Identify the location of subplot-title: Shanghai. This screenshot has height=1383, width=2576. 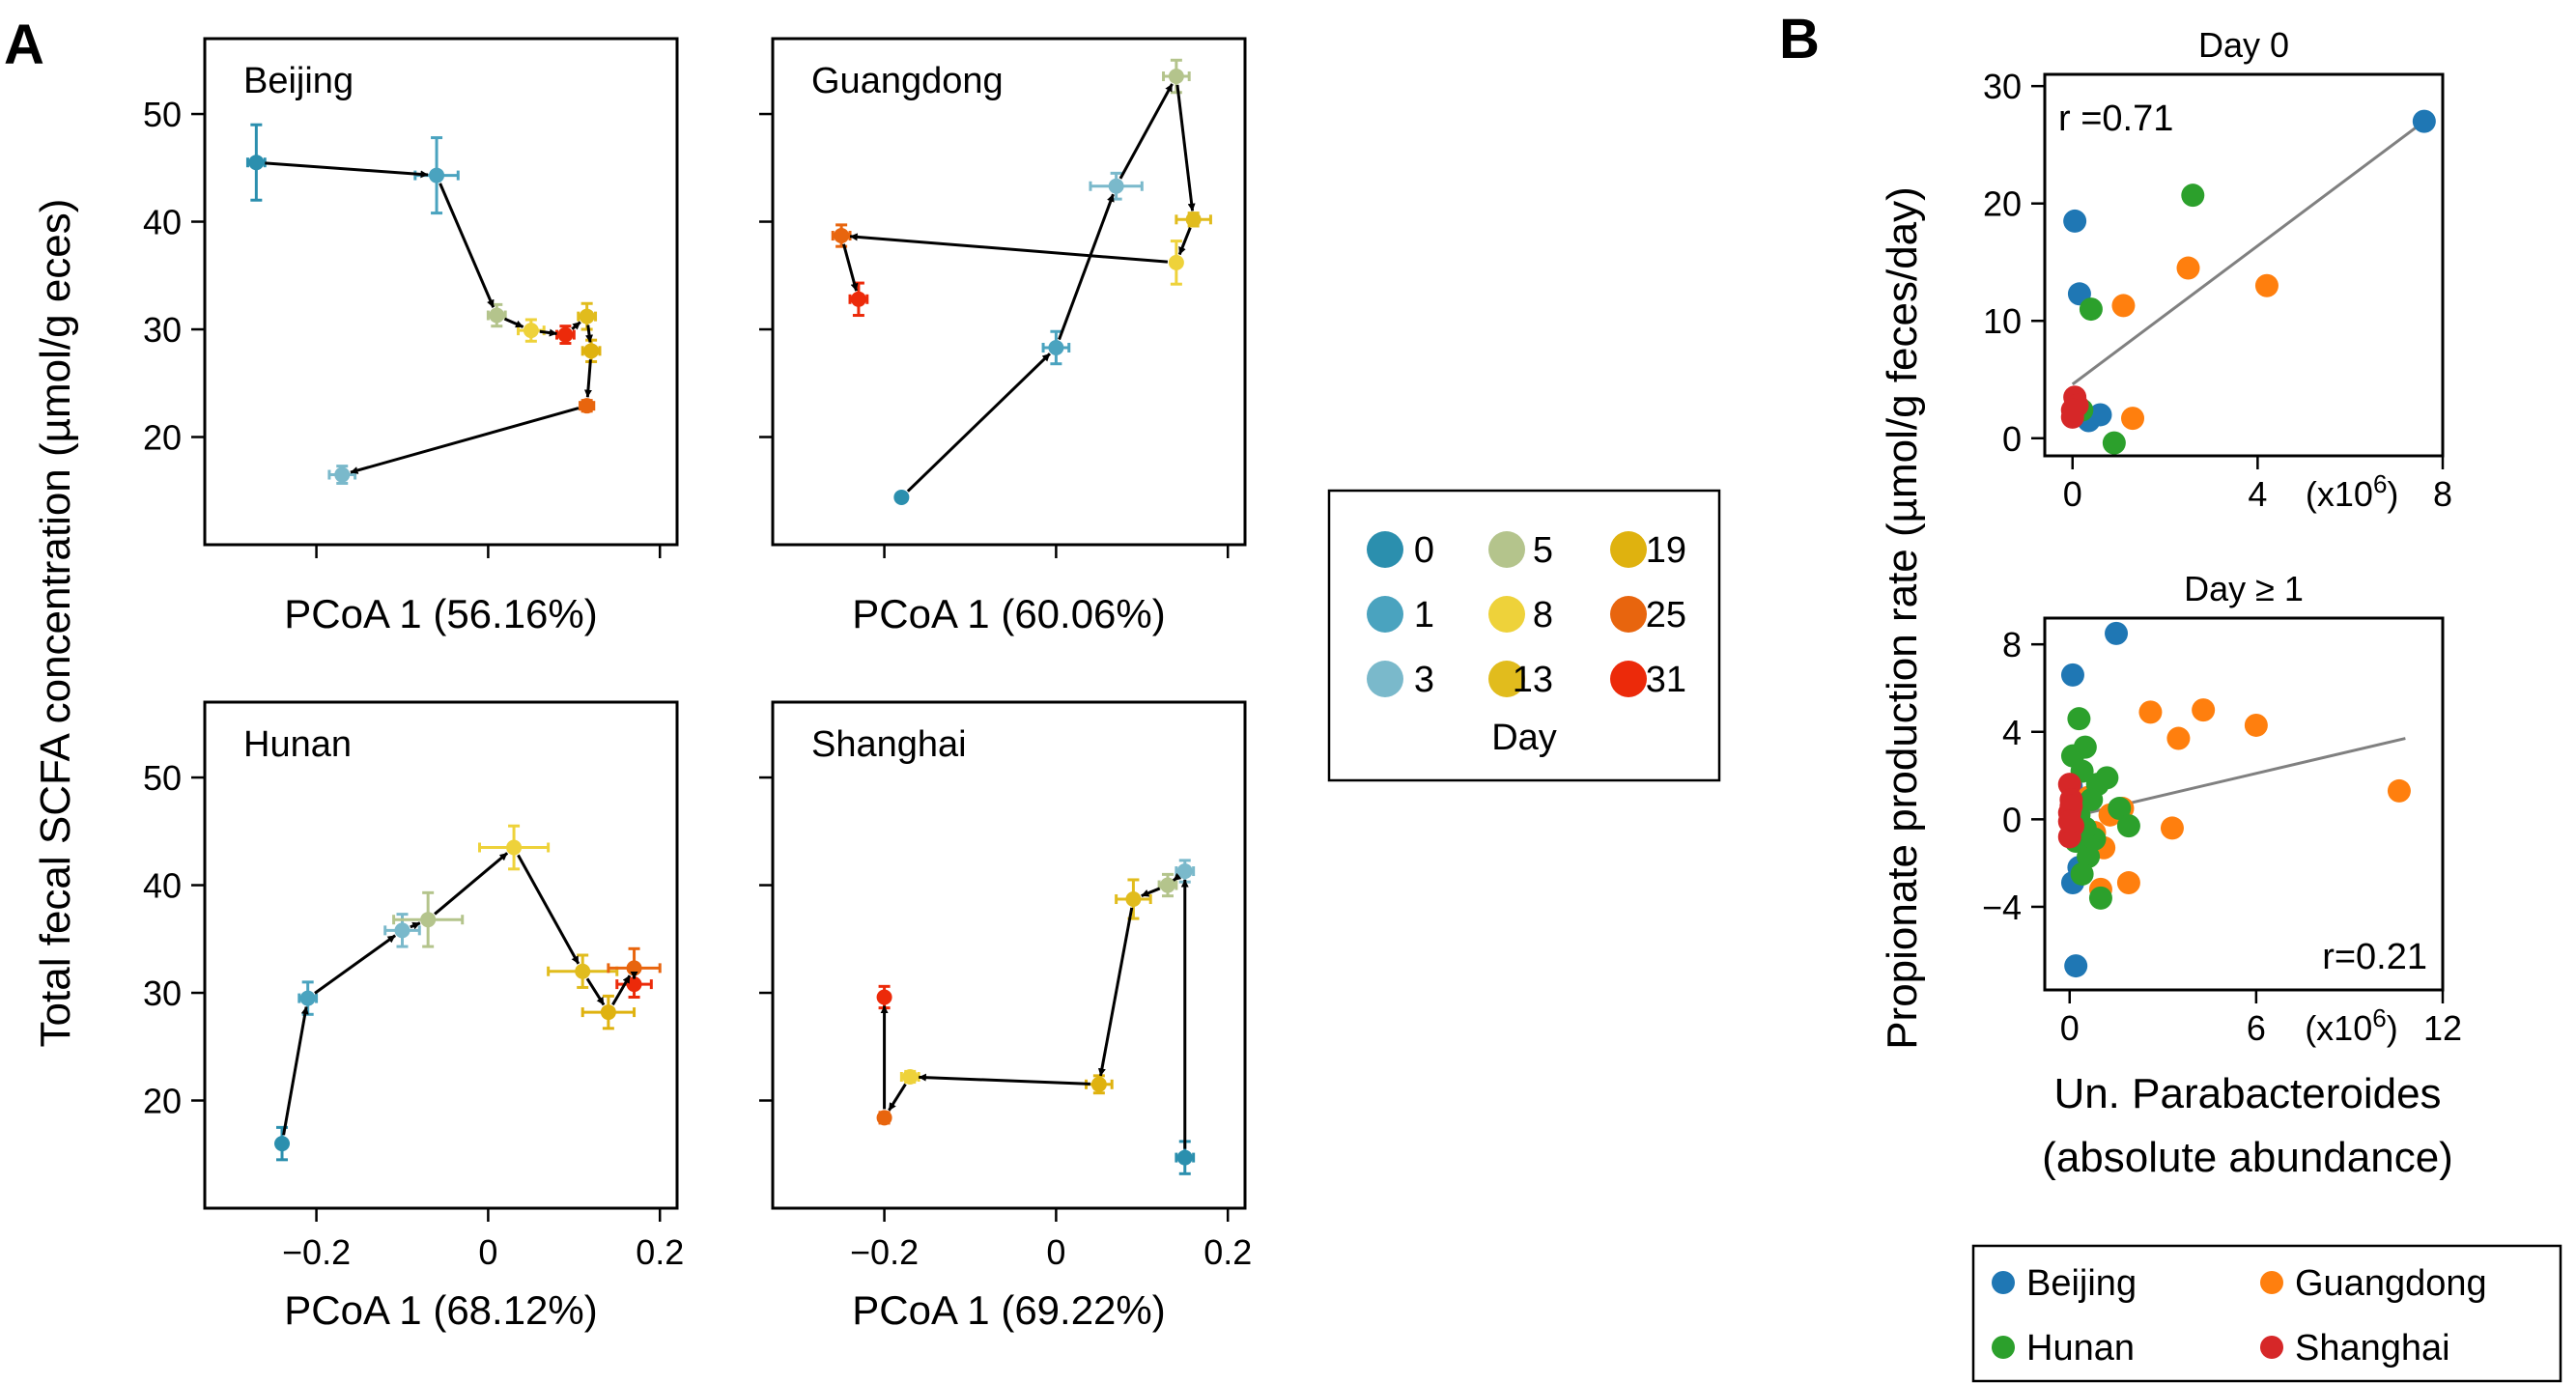
(889, 744).